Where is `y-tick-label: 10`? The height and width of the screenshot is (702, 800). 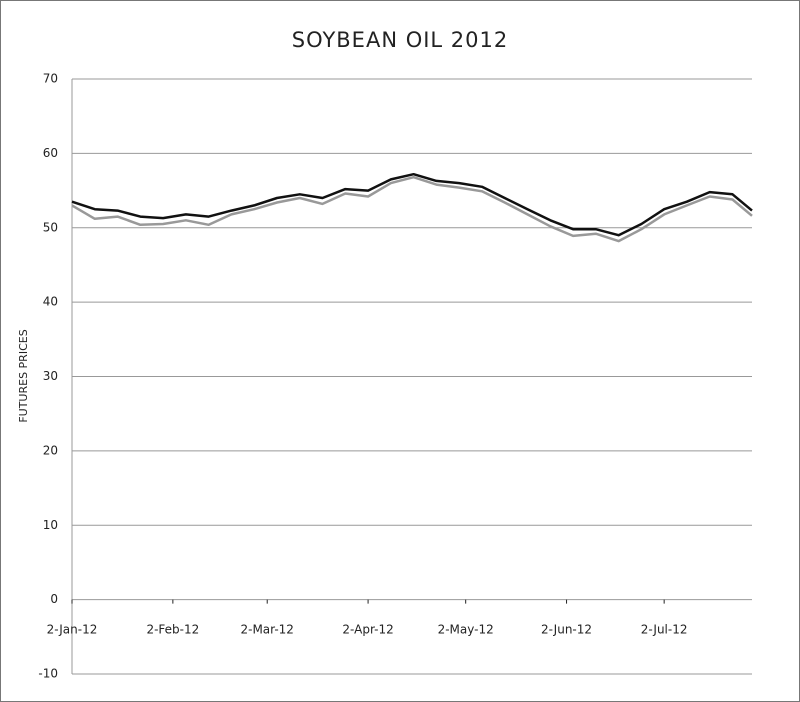
y-tick-label: 10 is located at coordinates (50, 525).